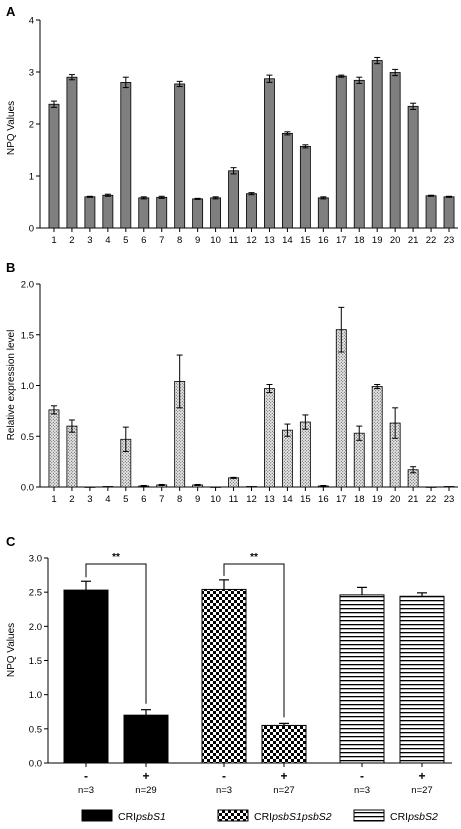  What do you see at coordinates (143, 499) in the screenshot?
I see `panel-b-x-tick-label: 6` at bounding box center [143, 499].